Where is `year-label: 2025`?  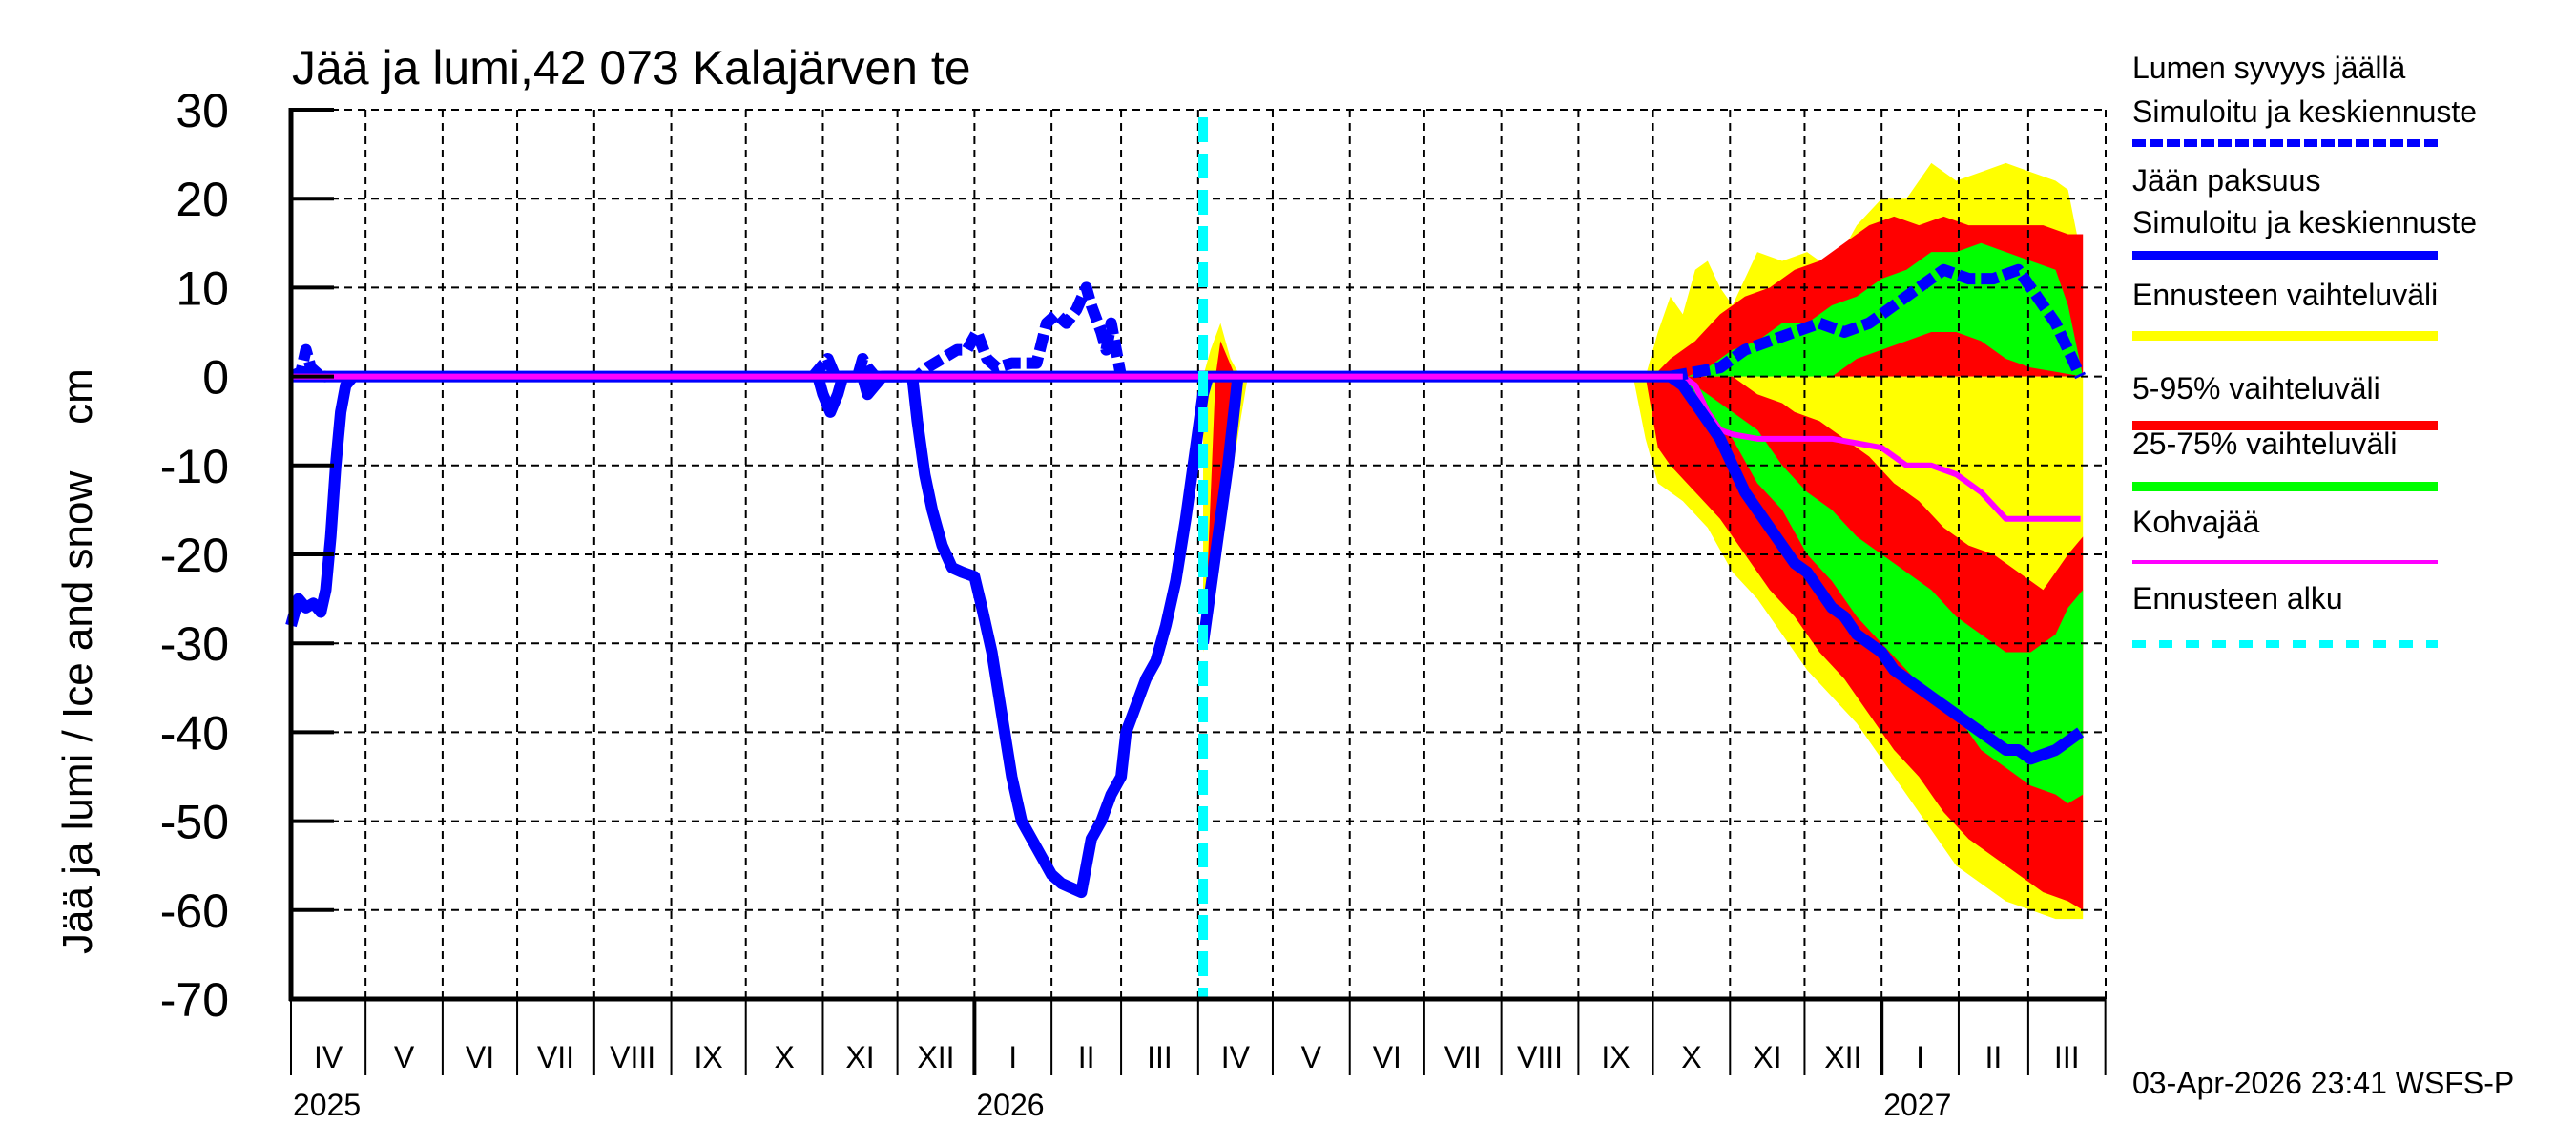
year-label: 2025 is located at coordinates (327, 1105).